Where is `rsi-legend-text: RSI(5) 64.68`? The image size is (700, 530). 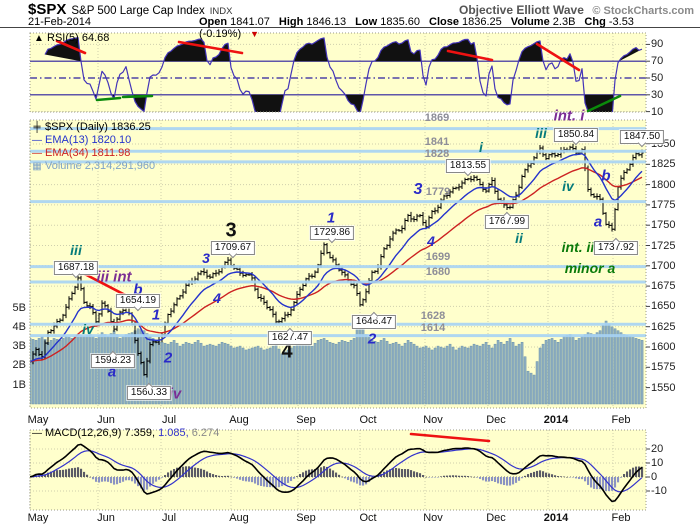
rsi-legend-text: RSI(5) 64.68 is located at coordinates (78, 38).